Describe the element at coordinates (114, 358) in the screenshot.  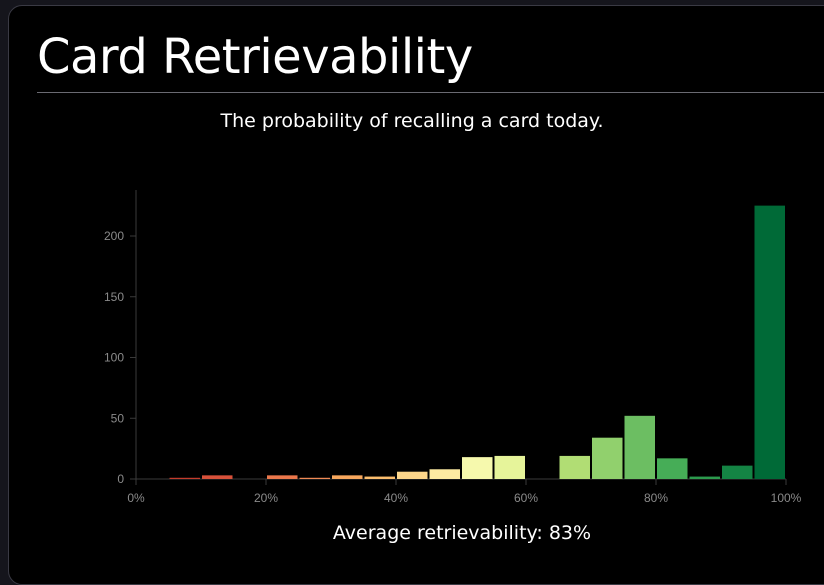
I see `y-tick-label: 100` at that location.